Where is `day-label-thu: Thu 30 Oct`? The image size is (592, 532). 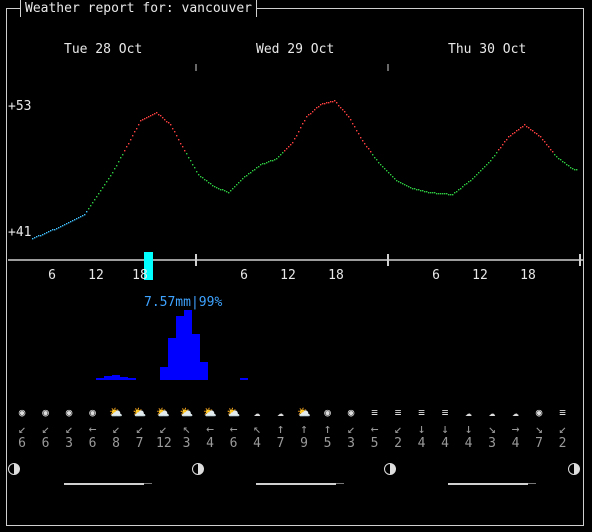
day-label-thu: Thu 30 Oct is located at coordinates (487, 49).